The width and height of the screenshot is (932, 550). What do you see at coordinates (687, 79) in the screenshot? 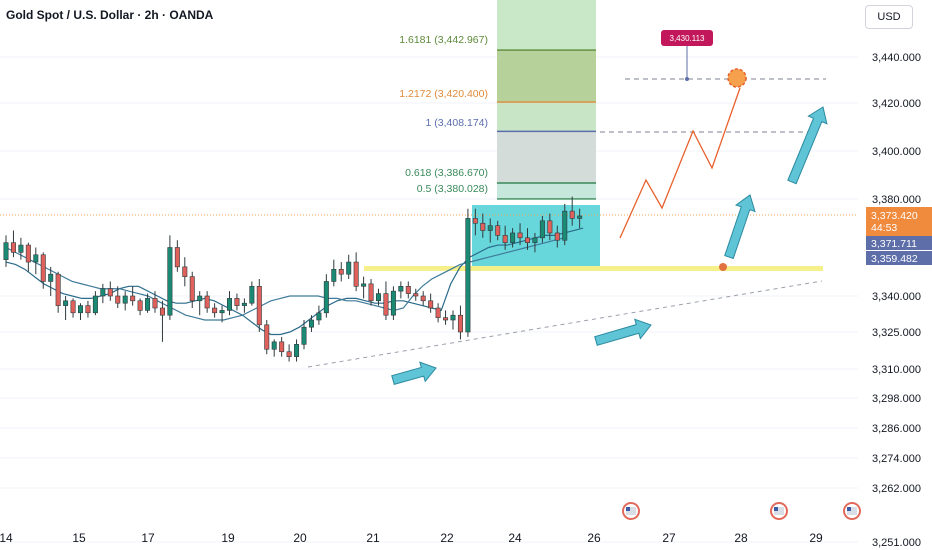
I see `target-anchor-dot` at bounding box center [687, 79].